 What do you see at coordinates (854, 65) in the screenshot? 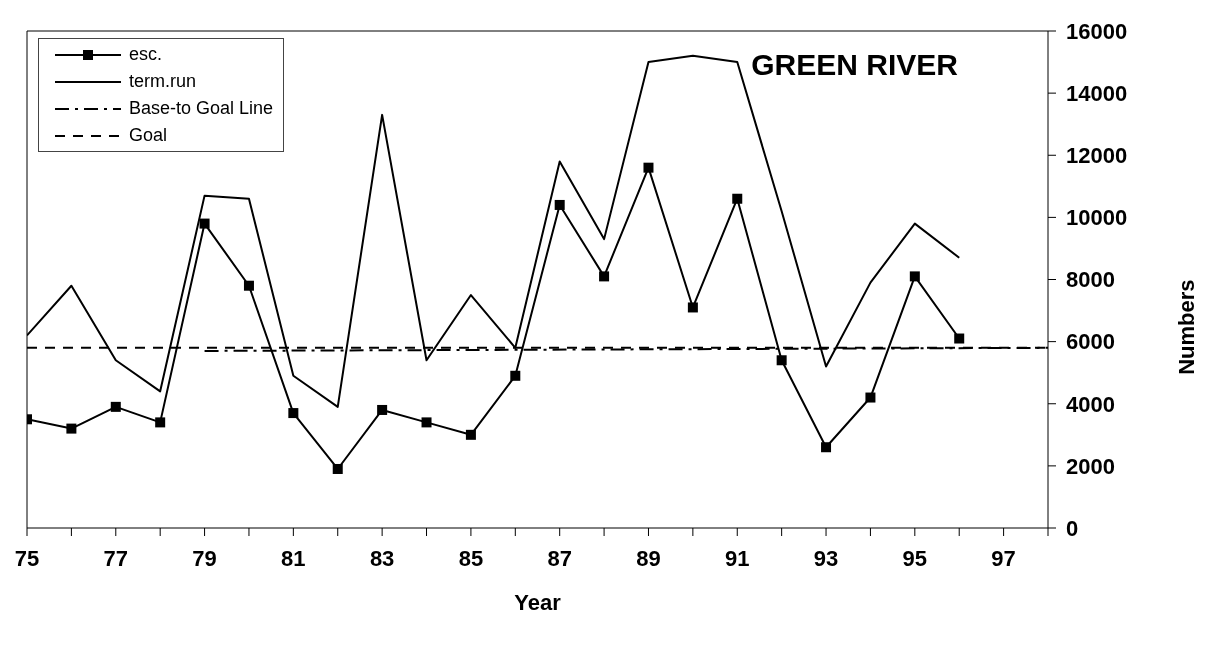
I see `text: GREEN RIVER` at bounding box center [854, 65].